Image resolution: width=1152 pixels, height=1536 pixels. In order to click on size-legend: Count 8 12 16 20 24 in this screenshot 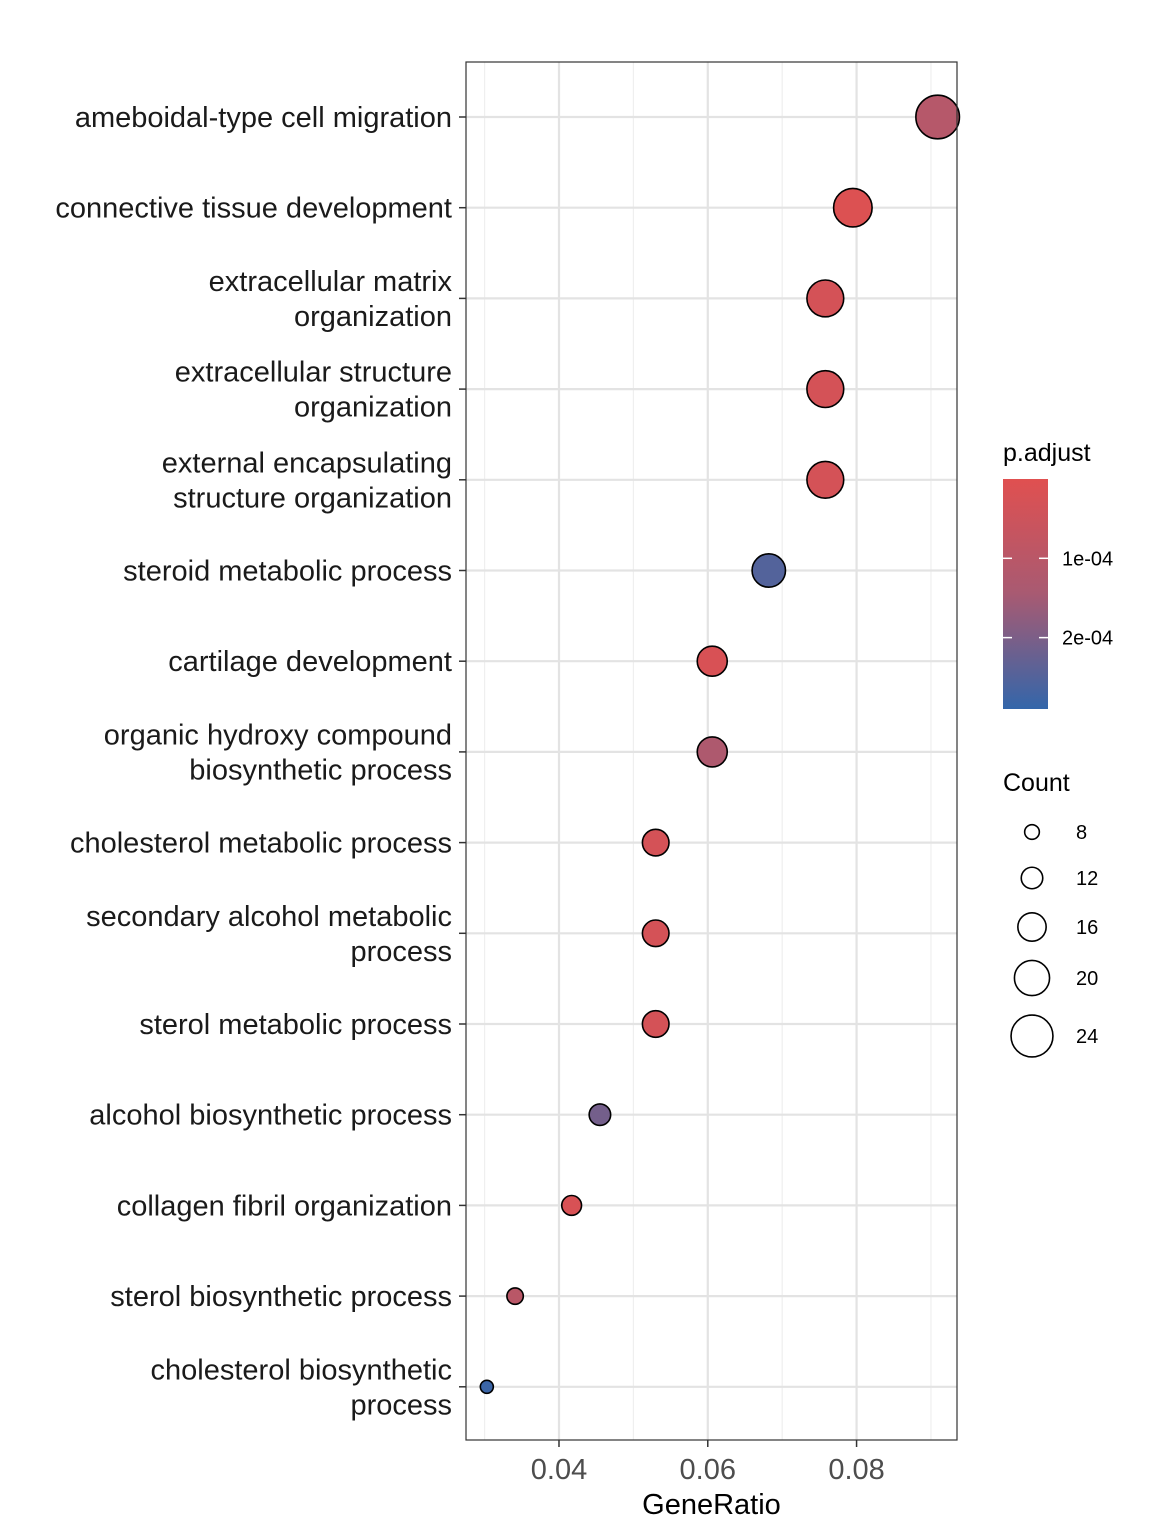, I will do `click(1050, 913)`.